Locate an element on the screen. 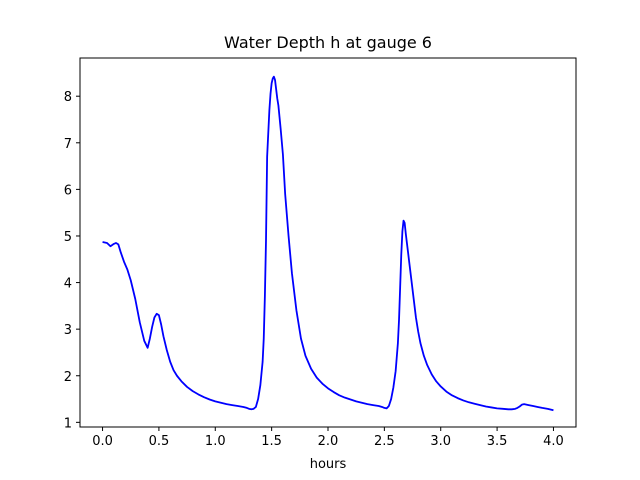 The height and width of the screenshot is (480, 640). x-axis-label: hours is located at coordinates (328, 464).